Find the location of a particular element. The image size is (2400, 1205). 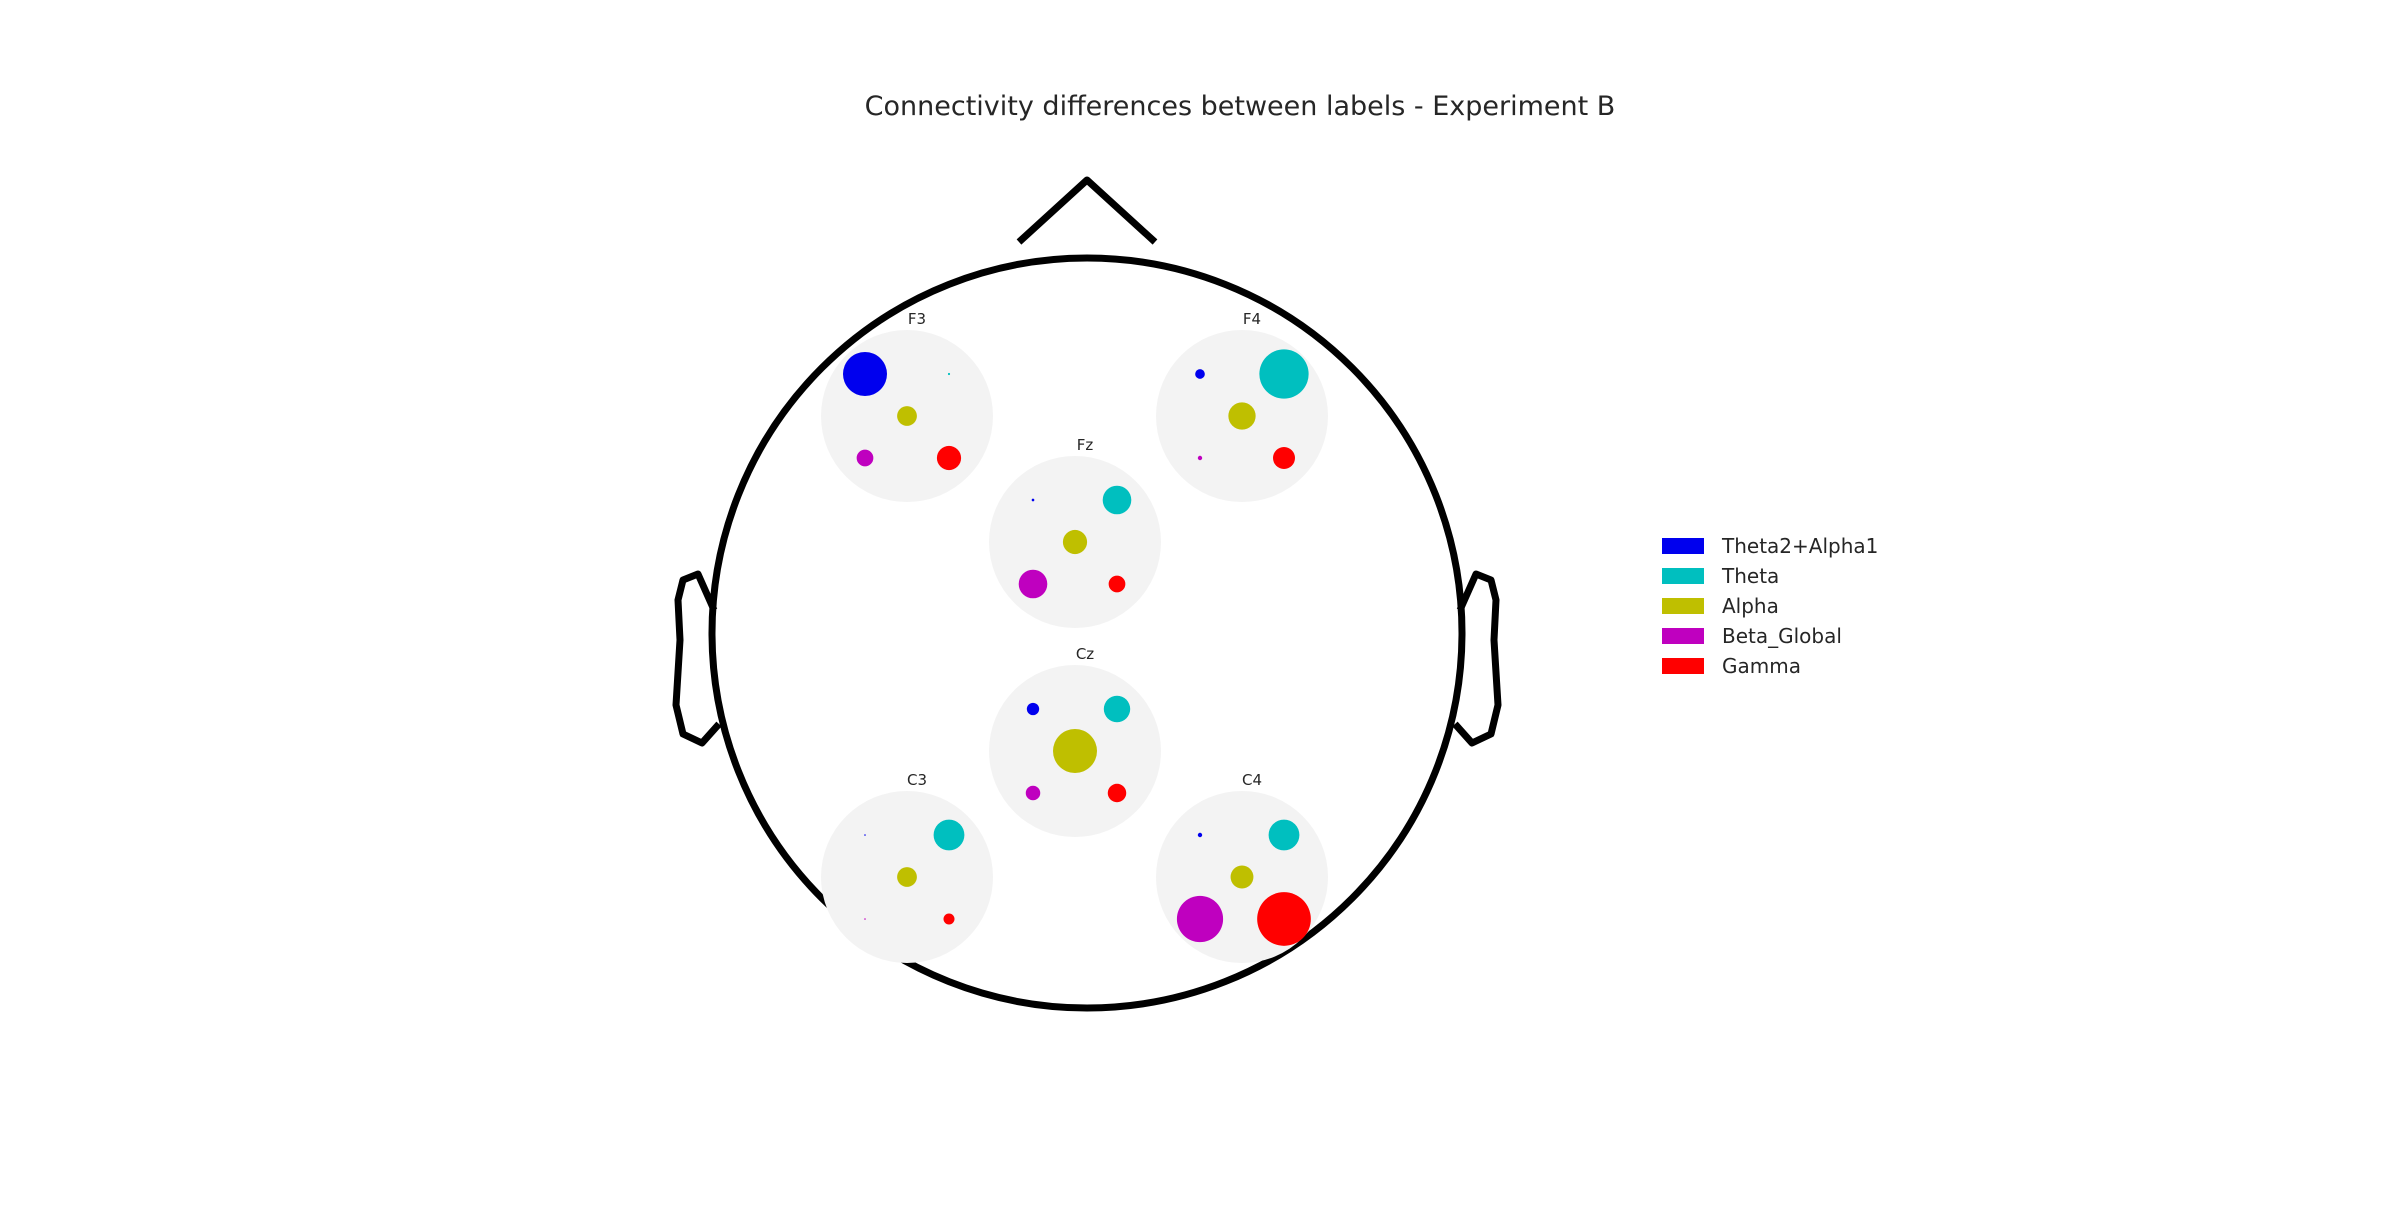

point-fz-theta2-alpha1 is located at coordinates (1033, 500).